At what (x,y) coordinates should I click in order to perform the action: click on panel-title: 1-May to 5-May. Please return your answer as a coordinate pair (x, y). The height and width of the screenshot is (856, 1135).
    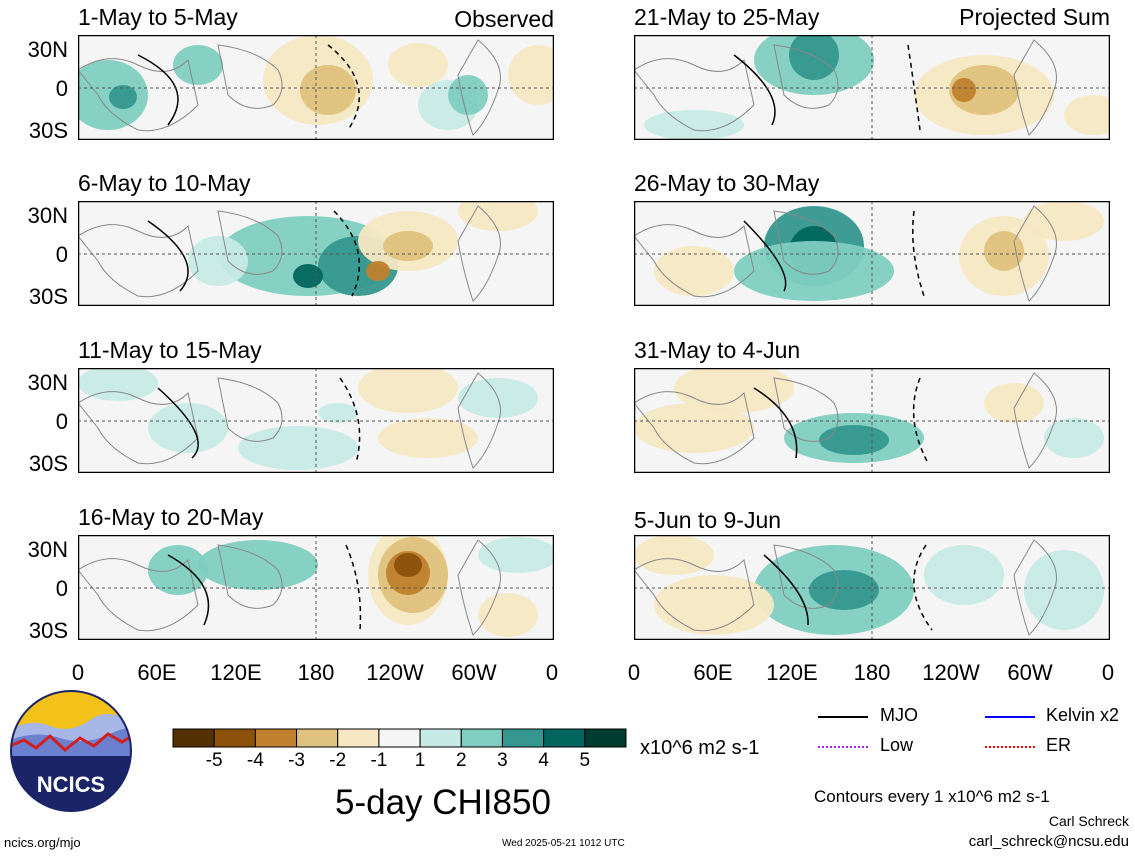
    Looking at the image, I should click on (158, 17).